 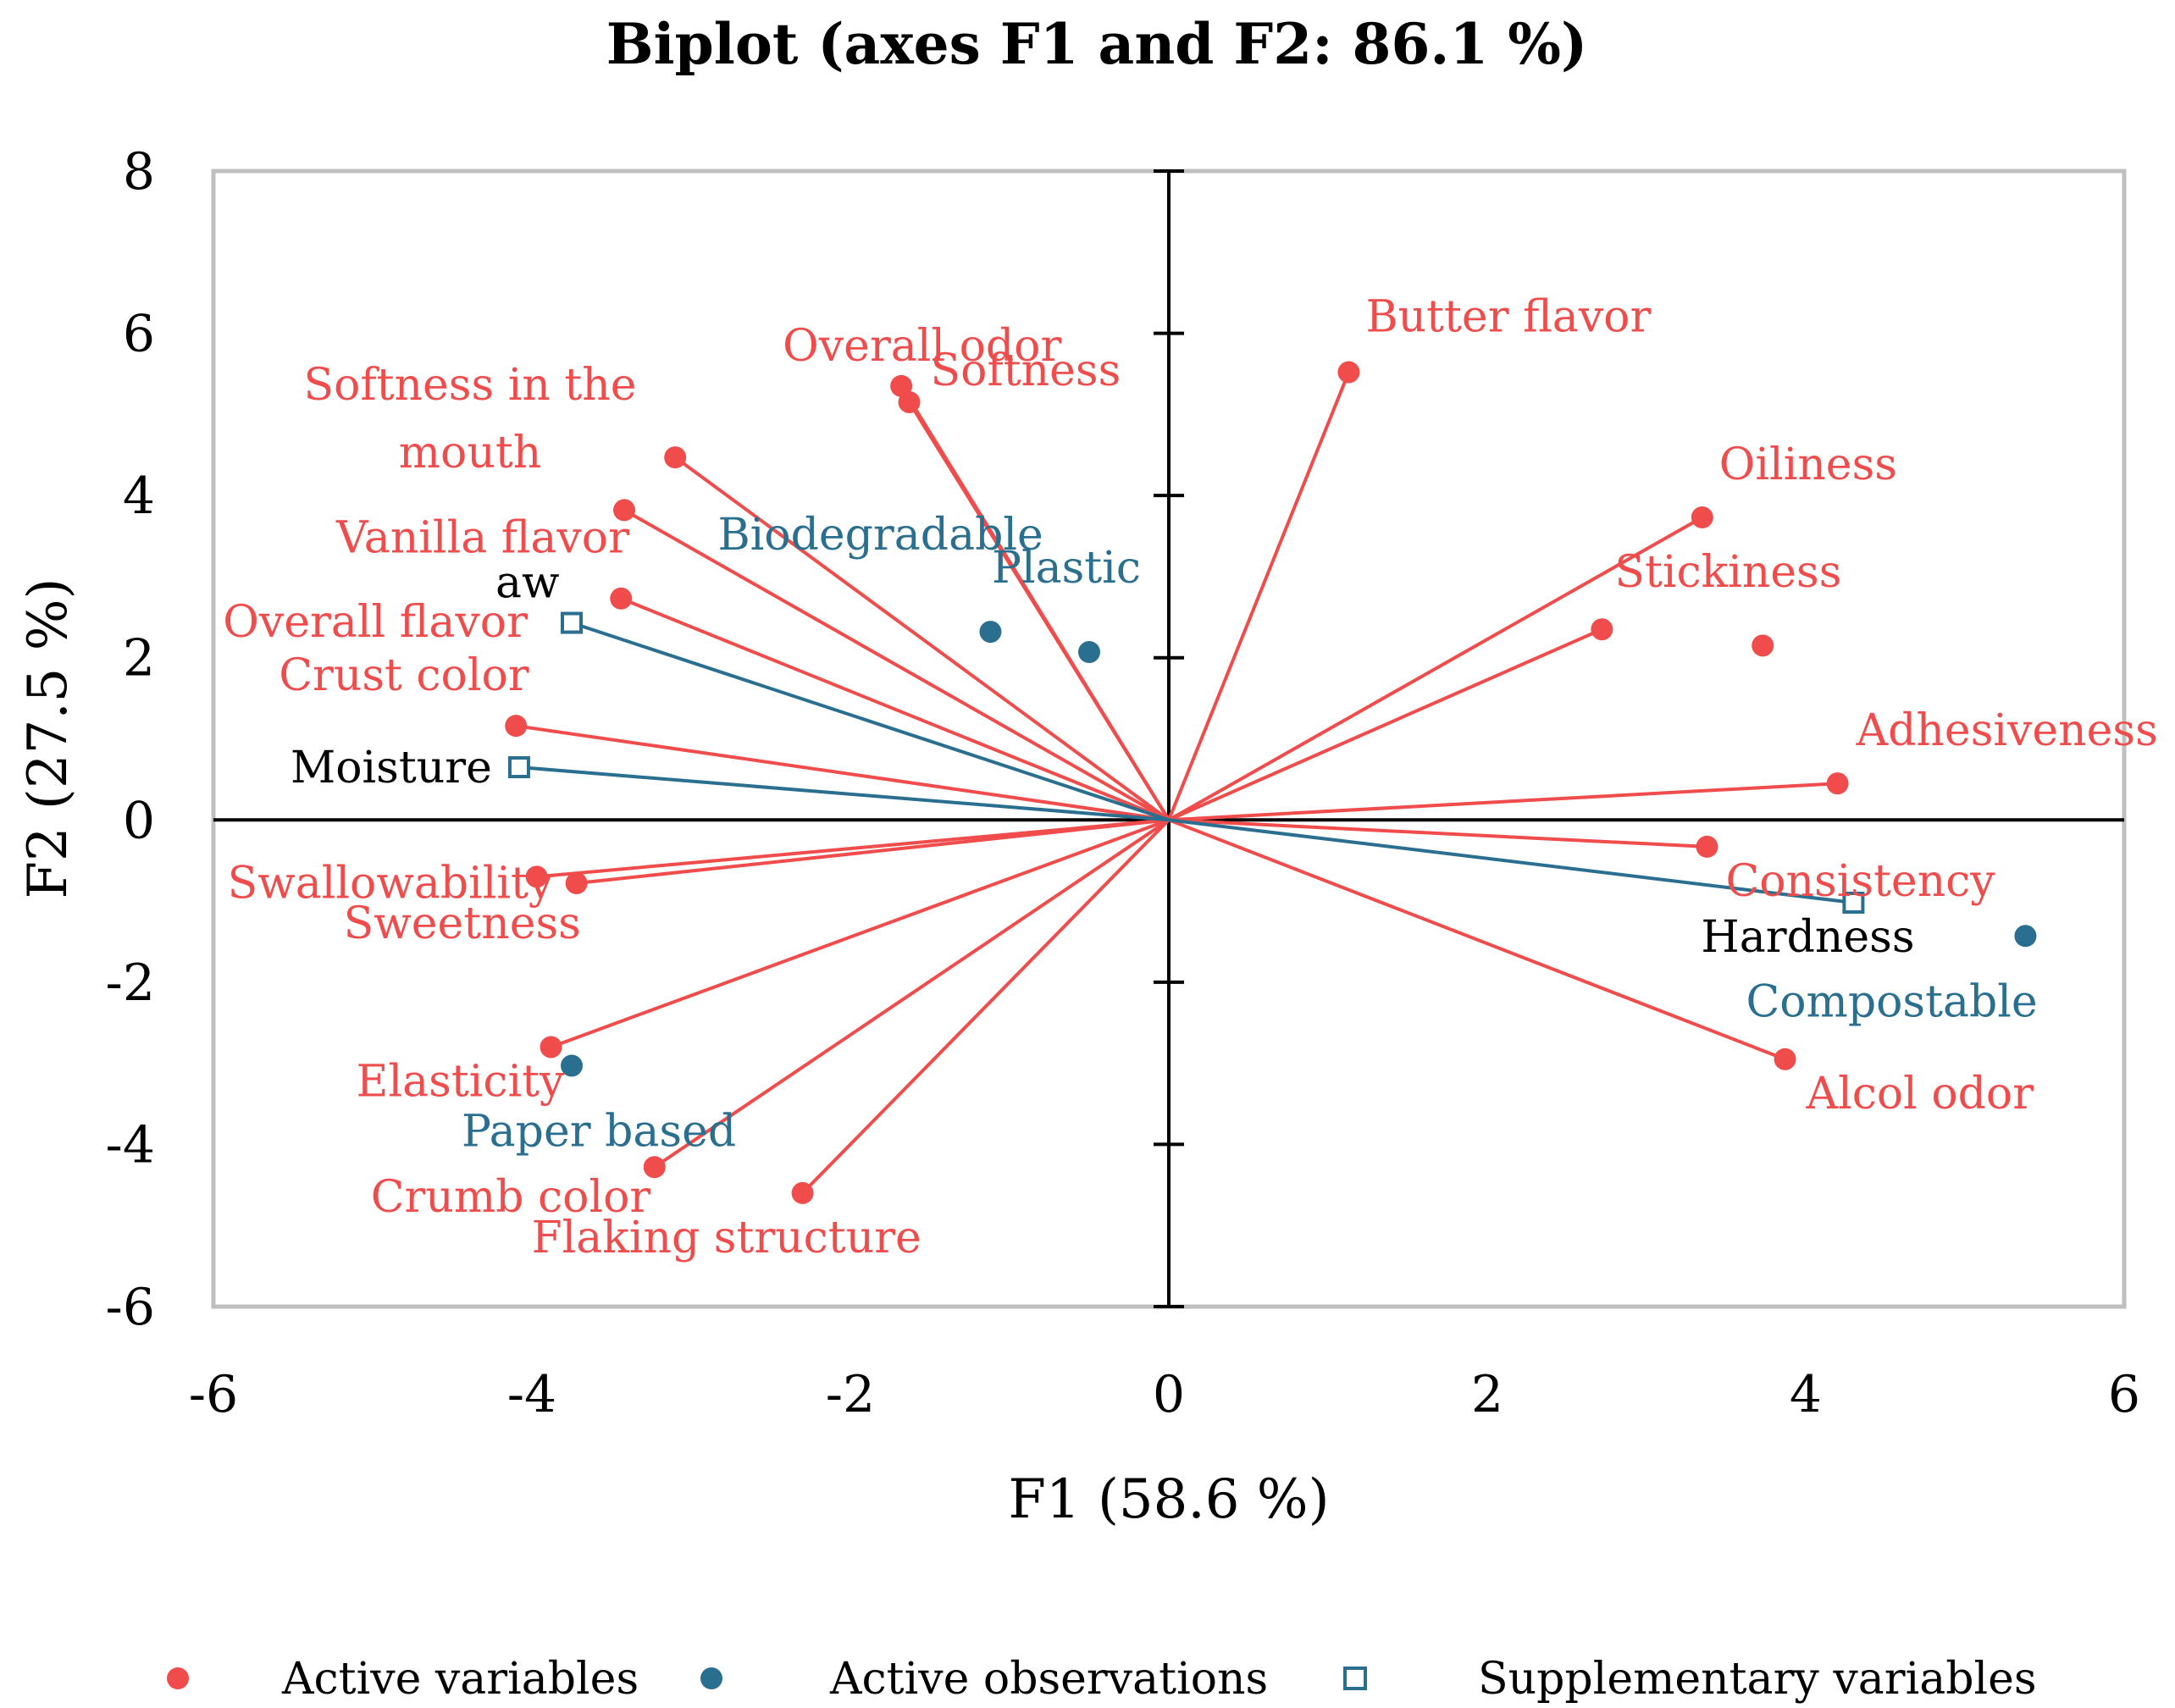 I want to click on label-oiliness: Oiliness, so click(x=1808, y=464).